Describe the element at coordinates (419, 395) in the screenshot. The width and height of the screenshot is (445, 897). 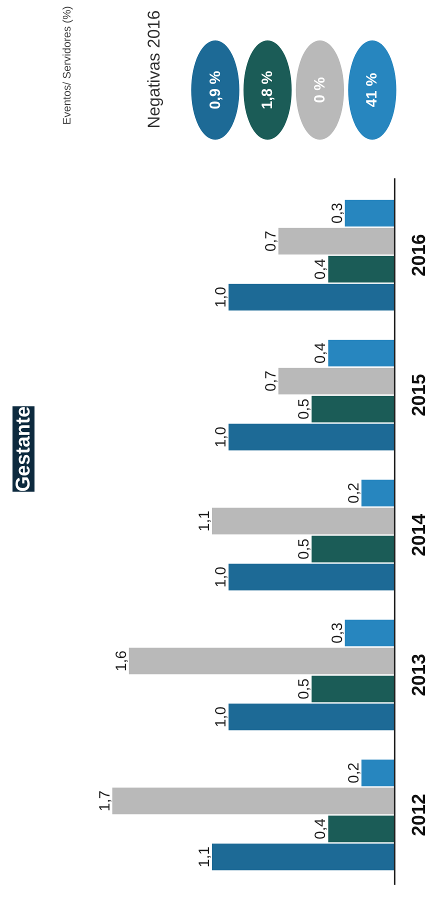
I see `y-tick-label: 2015` at that location.